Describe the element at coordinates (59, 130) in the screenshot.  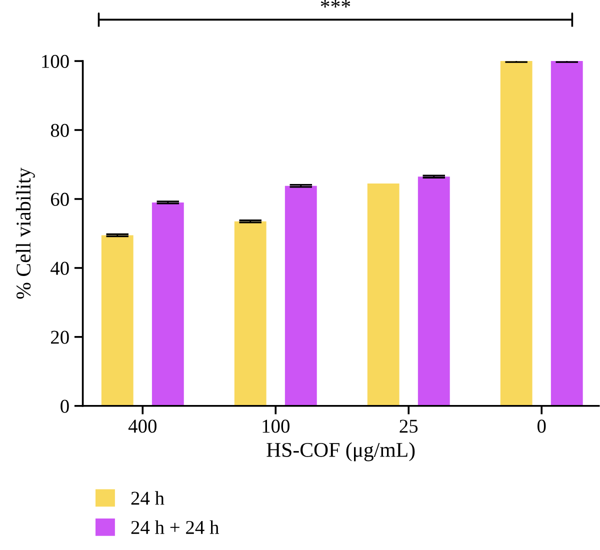
I see `y-tick-label: 80` at that location.